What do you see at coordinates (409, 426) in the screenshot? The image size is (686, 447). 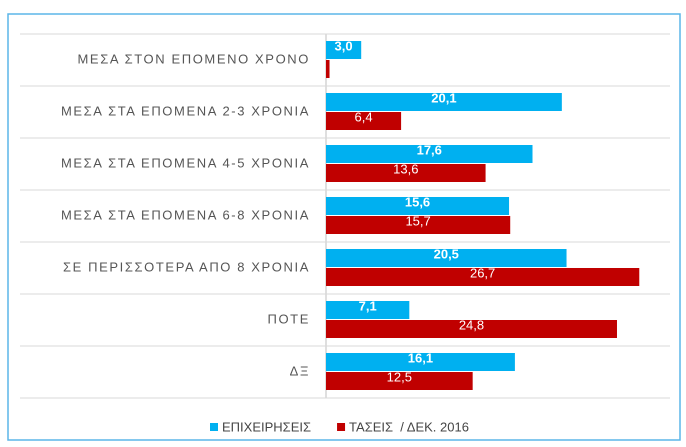 I see `legend-label: ΤΑΣΕΙΣ / ΔΕΚ. 2016` at bounding box center [409, 426].